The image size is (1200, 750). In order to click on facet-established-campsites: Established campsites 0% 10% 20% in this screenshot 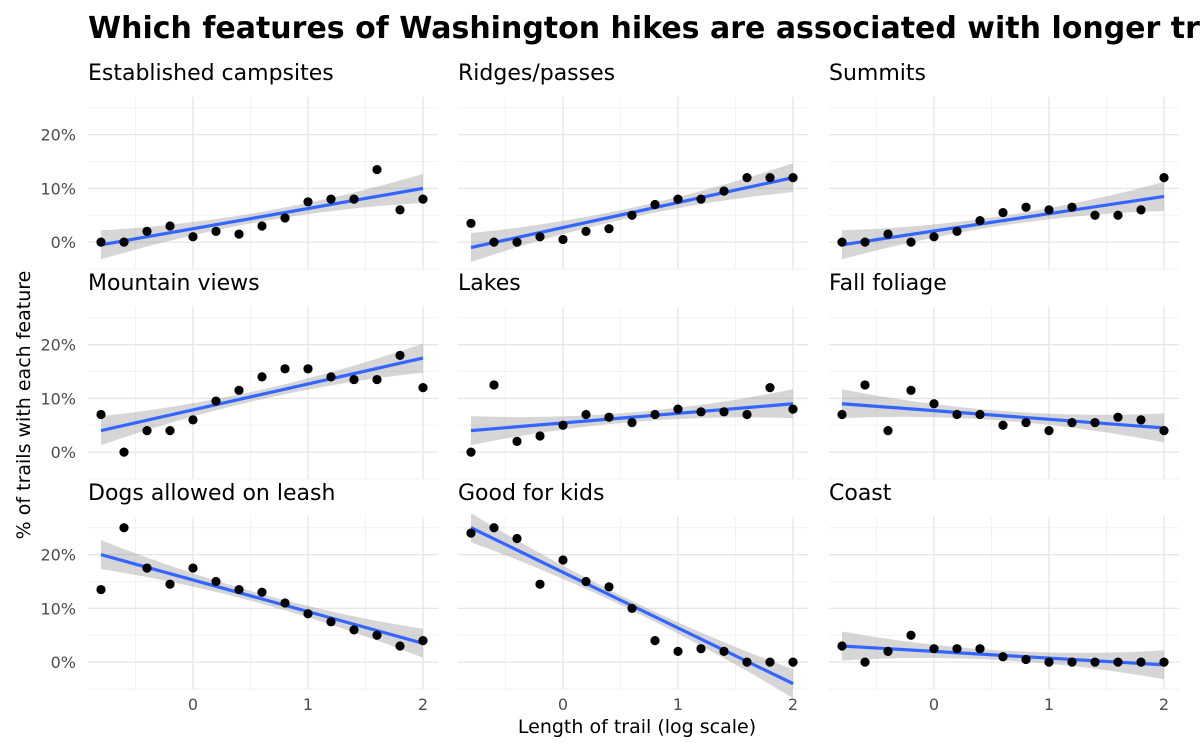, I will do `click(239, 165)`.